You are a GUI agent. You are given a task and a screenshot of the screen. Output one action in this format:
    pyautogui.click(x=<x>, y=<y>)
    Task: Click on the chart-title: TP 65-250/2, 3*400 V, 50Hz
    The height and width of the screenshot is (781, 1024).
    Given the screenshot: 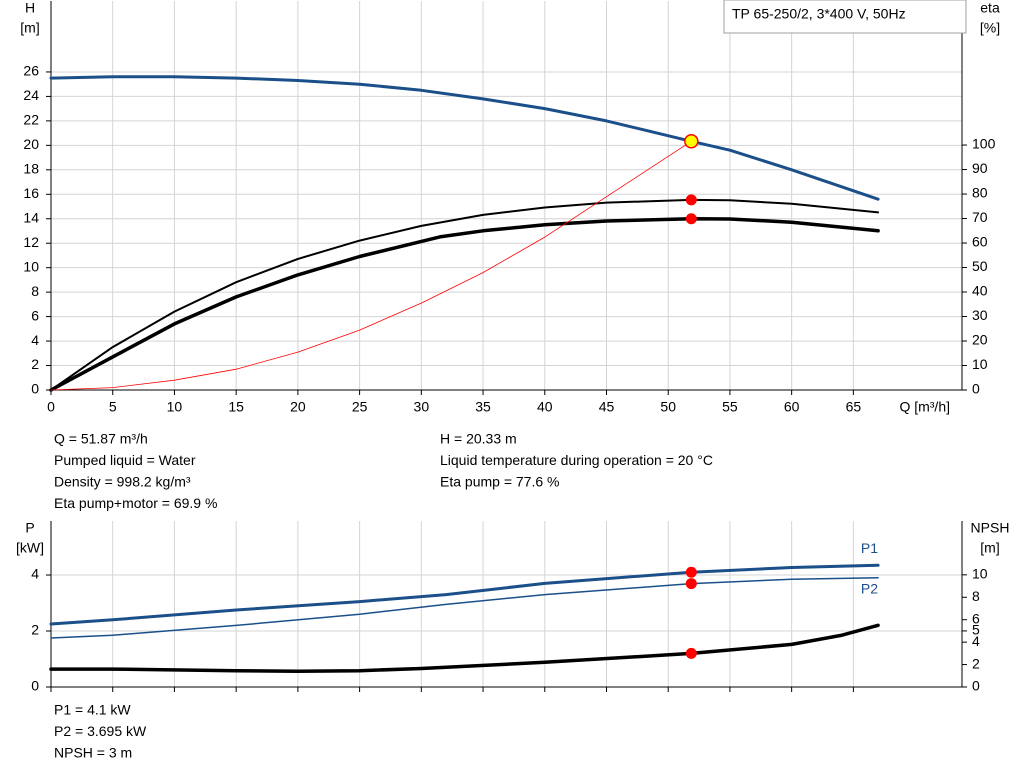 What is the action you would take?
    pyautogui.click(x=819, y=14)
    